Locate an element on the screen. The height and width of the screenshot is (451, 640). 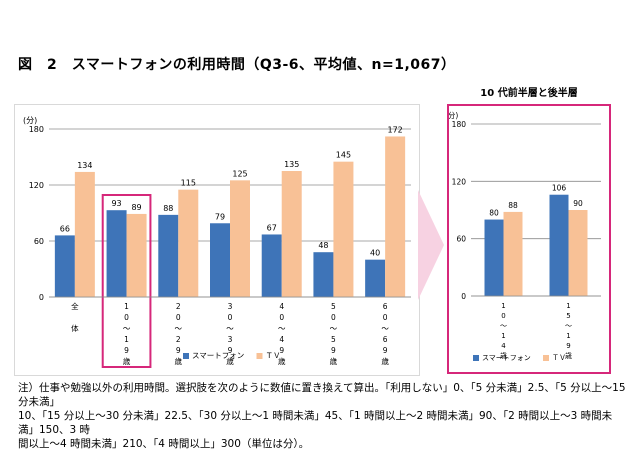
category-label: 6 is located at coordinates (385, 306).